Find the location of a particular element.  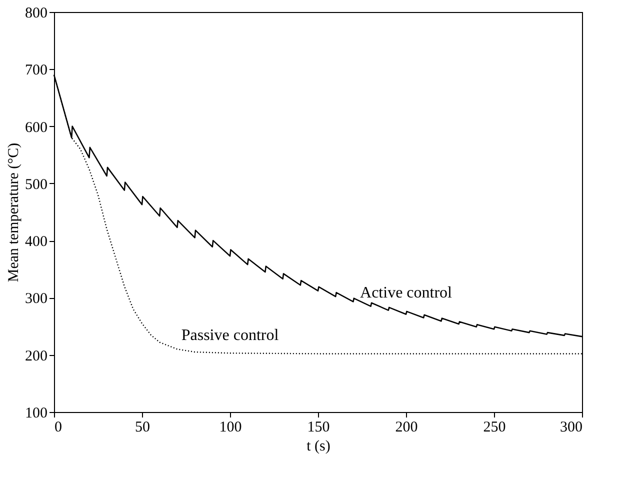

y-tick-label: 600 is located at coordinates (36, 128).